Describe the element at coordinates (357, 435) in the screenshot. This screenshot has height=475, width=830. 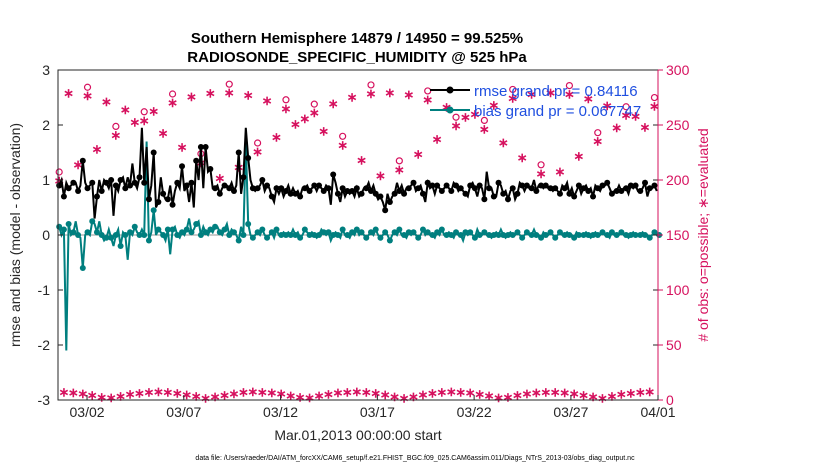
I see `x-axis-label: Mar.01,2013 00:00:00 start` at that location.